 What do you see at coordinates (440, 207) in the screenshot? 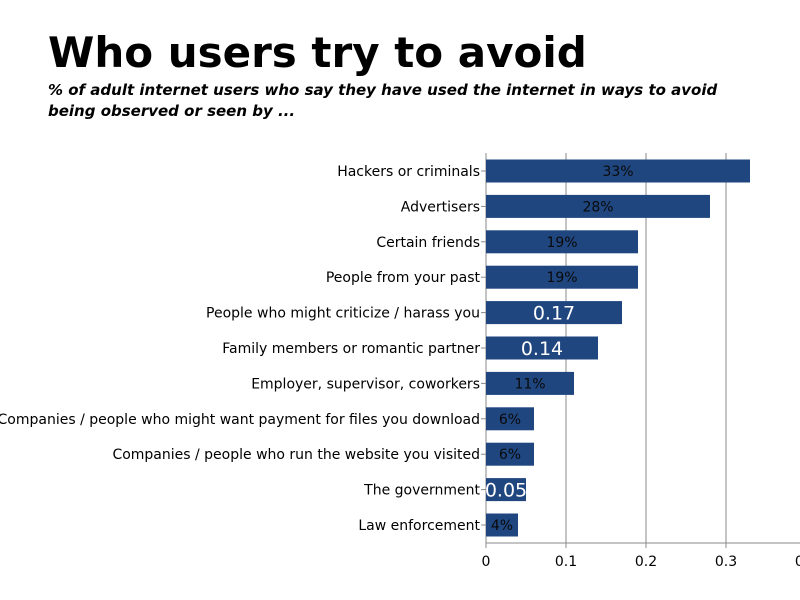
I see `category-label: Advertisers` at bounding box center [440, 207].